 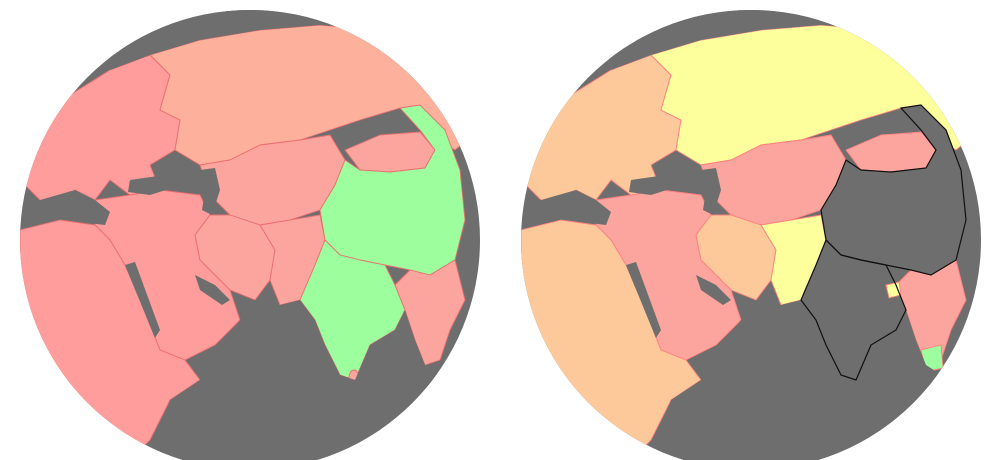 What do you see at coordinates (893, 190) in the screenshot?
I see `china-outline` at bounding box center [893, 190].